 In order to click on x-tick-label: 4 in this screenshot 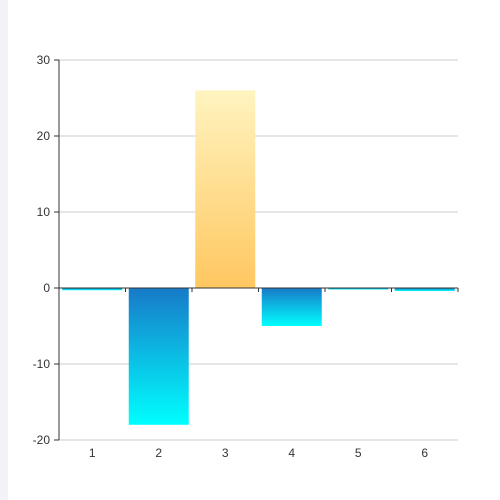, I will do `click(291, 453)`.